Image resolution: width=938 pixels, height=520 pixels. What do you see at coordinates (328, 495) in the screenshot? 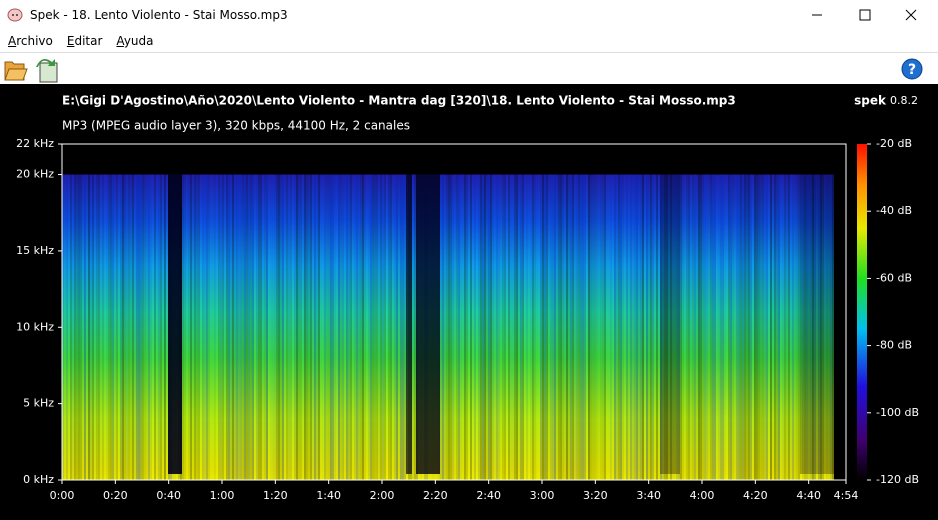
I see `x-tick-label: 1:40` at bounding box center [328, 495].